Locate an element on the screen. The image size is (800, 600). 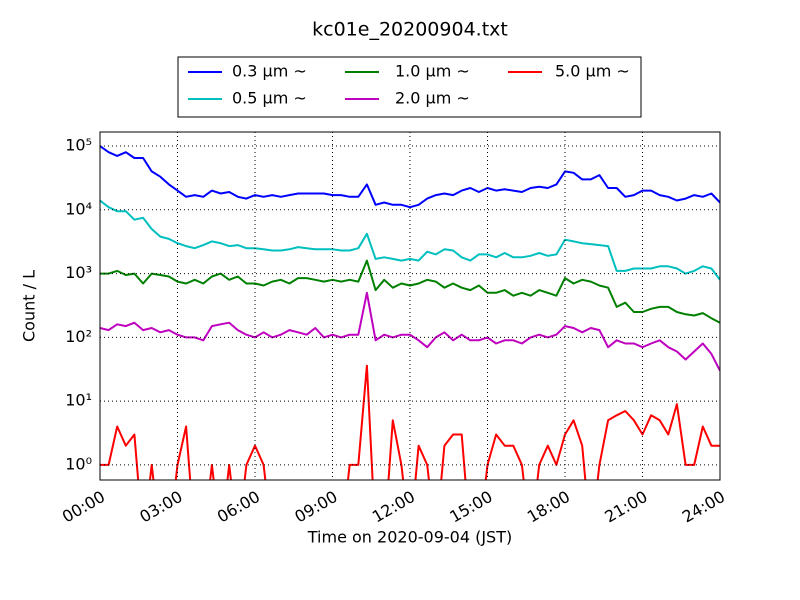
y-tick-label: 10¹ is located at coordinates (78, 400).